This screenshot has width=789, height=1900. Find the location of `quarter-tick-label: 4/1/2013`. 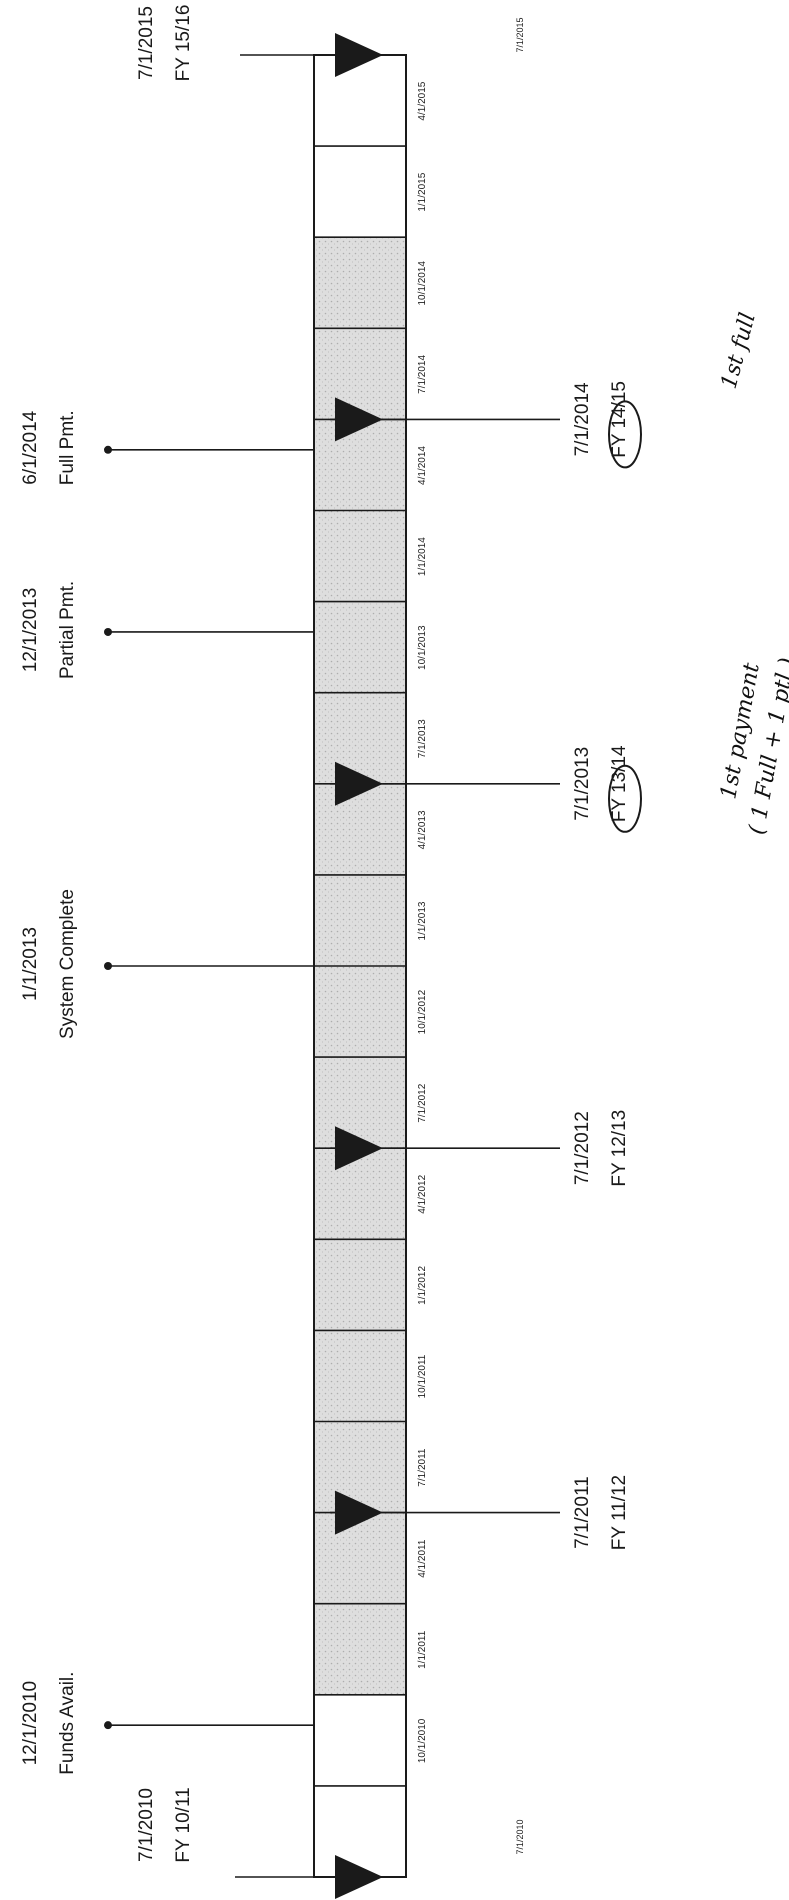

quarter-tick-label: 4/1/2013 is located at coordinates (422, 829).